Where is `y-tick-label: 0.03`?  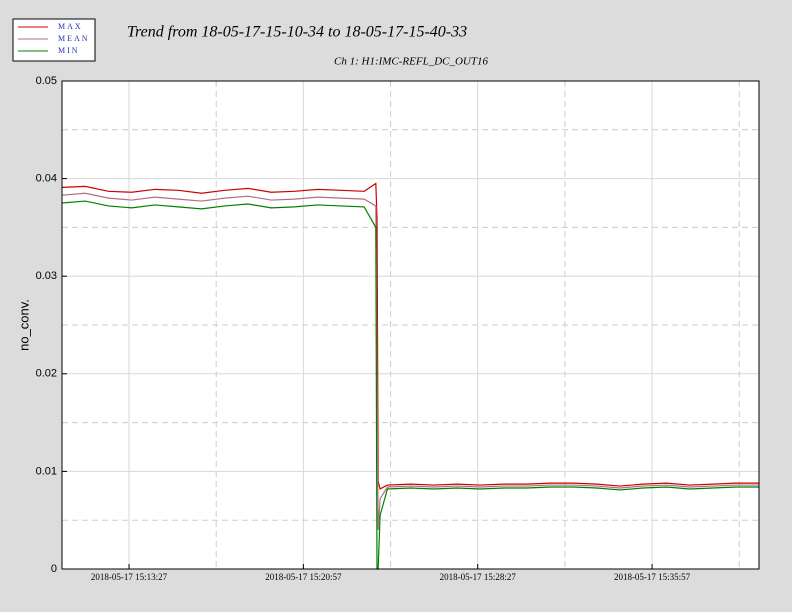
y-tick-label: 0.03 is located at coordinates (46, 276).